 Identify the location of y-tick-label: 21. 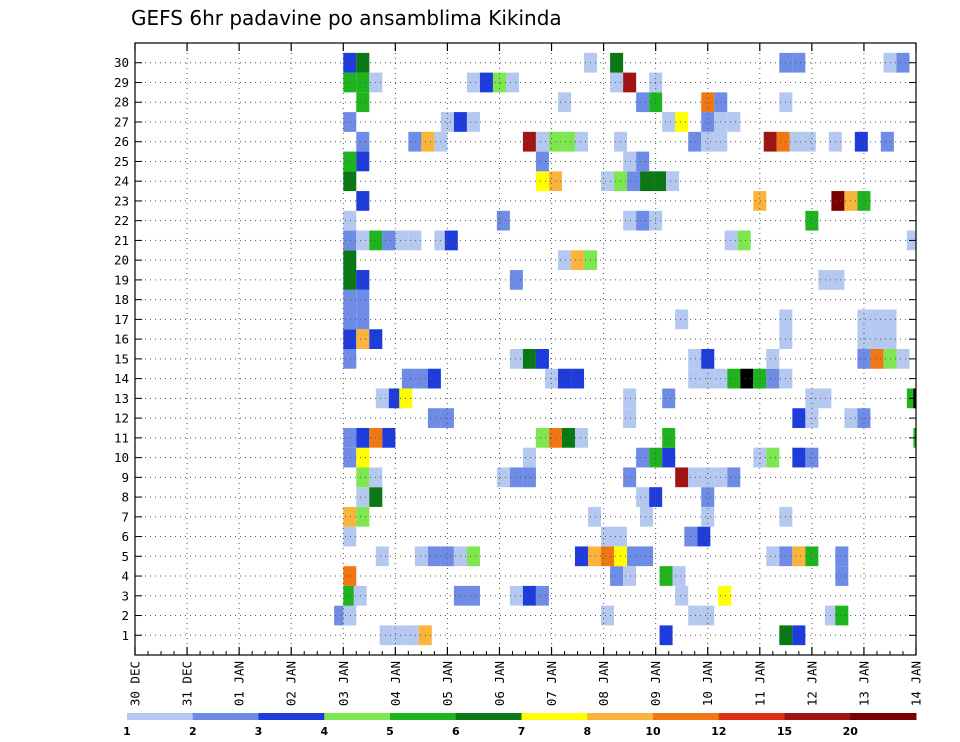
(121, 240).